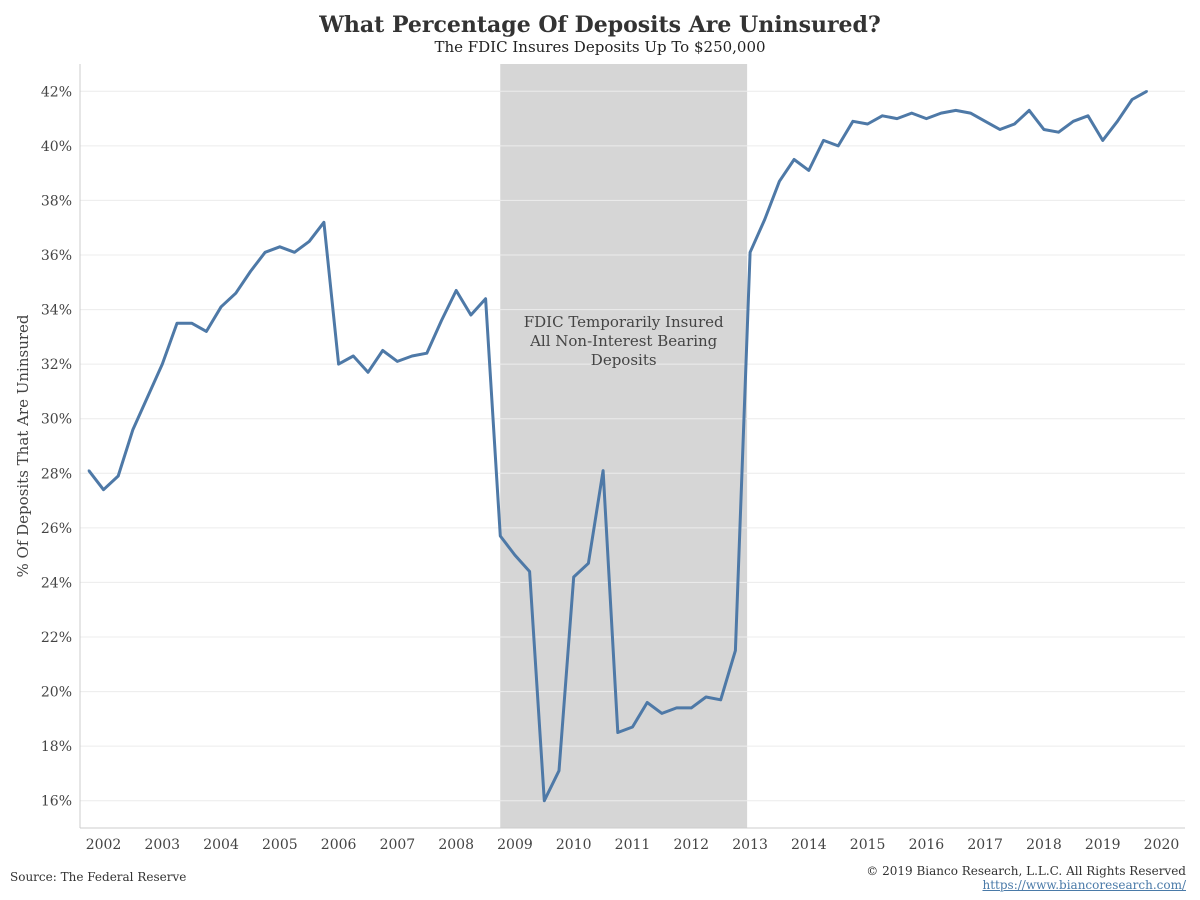  I want to click on y-axis-label: % Of Deposits That Are Uninsured, so click(23, 445).